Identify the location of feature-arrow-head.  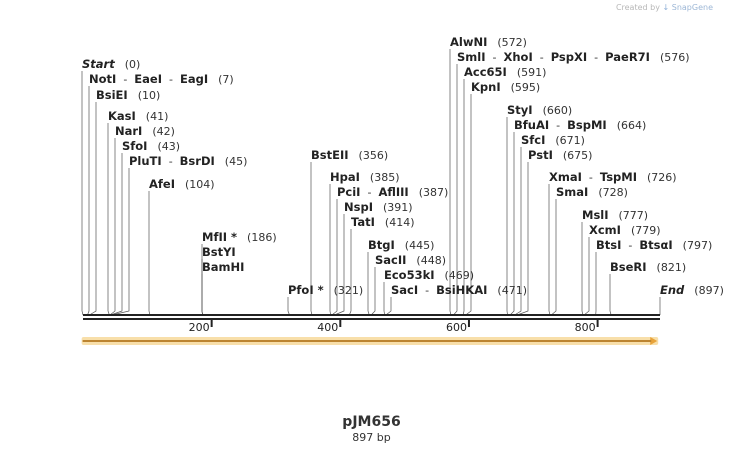
(654, 341).